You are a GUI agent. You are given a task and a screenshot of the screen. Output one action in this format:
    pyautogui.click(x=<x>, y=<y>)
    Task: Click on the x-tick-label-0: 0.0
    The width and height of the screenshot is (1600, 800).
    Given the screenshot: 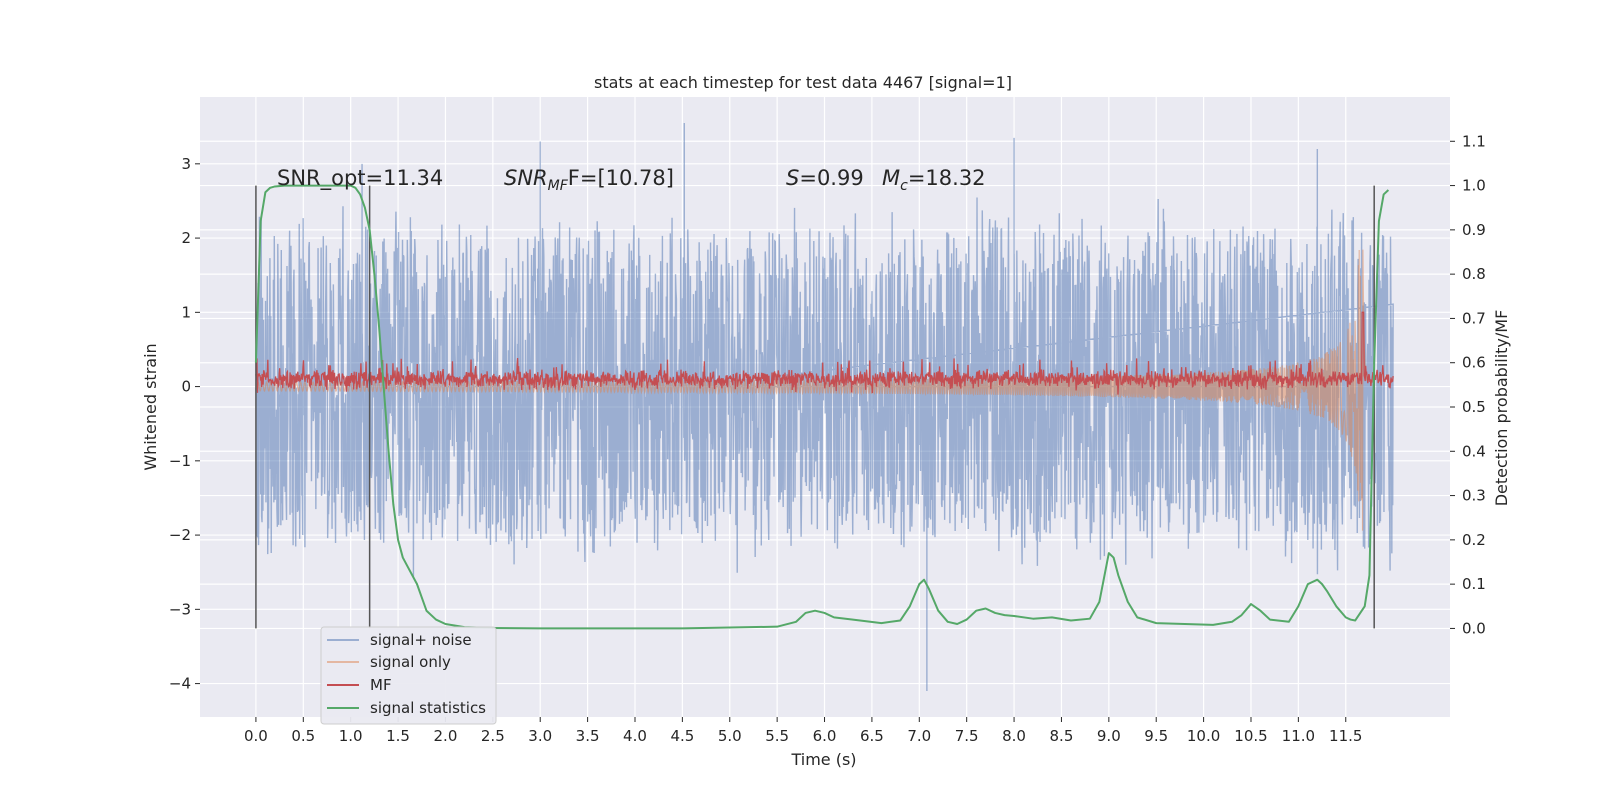 What is the action you would take?
    pyautogui.click(x=256, y=736)
    